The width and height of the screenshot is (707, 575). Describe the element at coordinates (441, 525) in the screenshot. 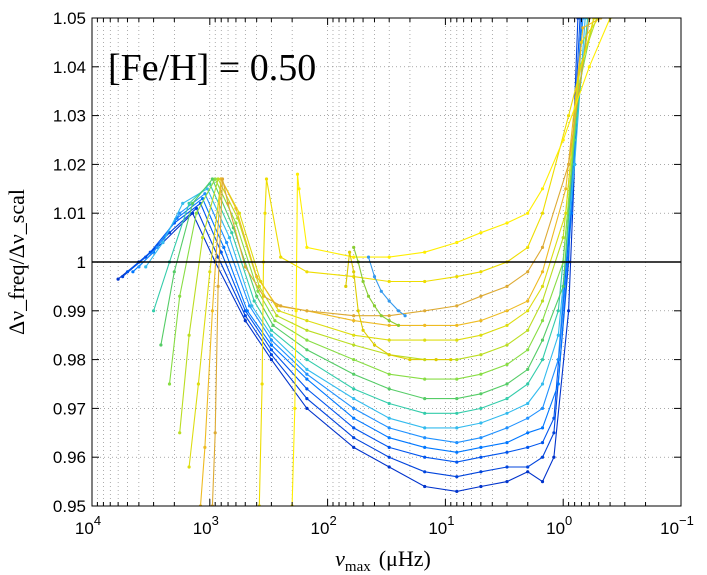

I see `x-tick-label: 10¹` at that location.